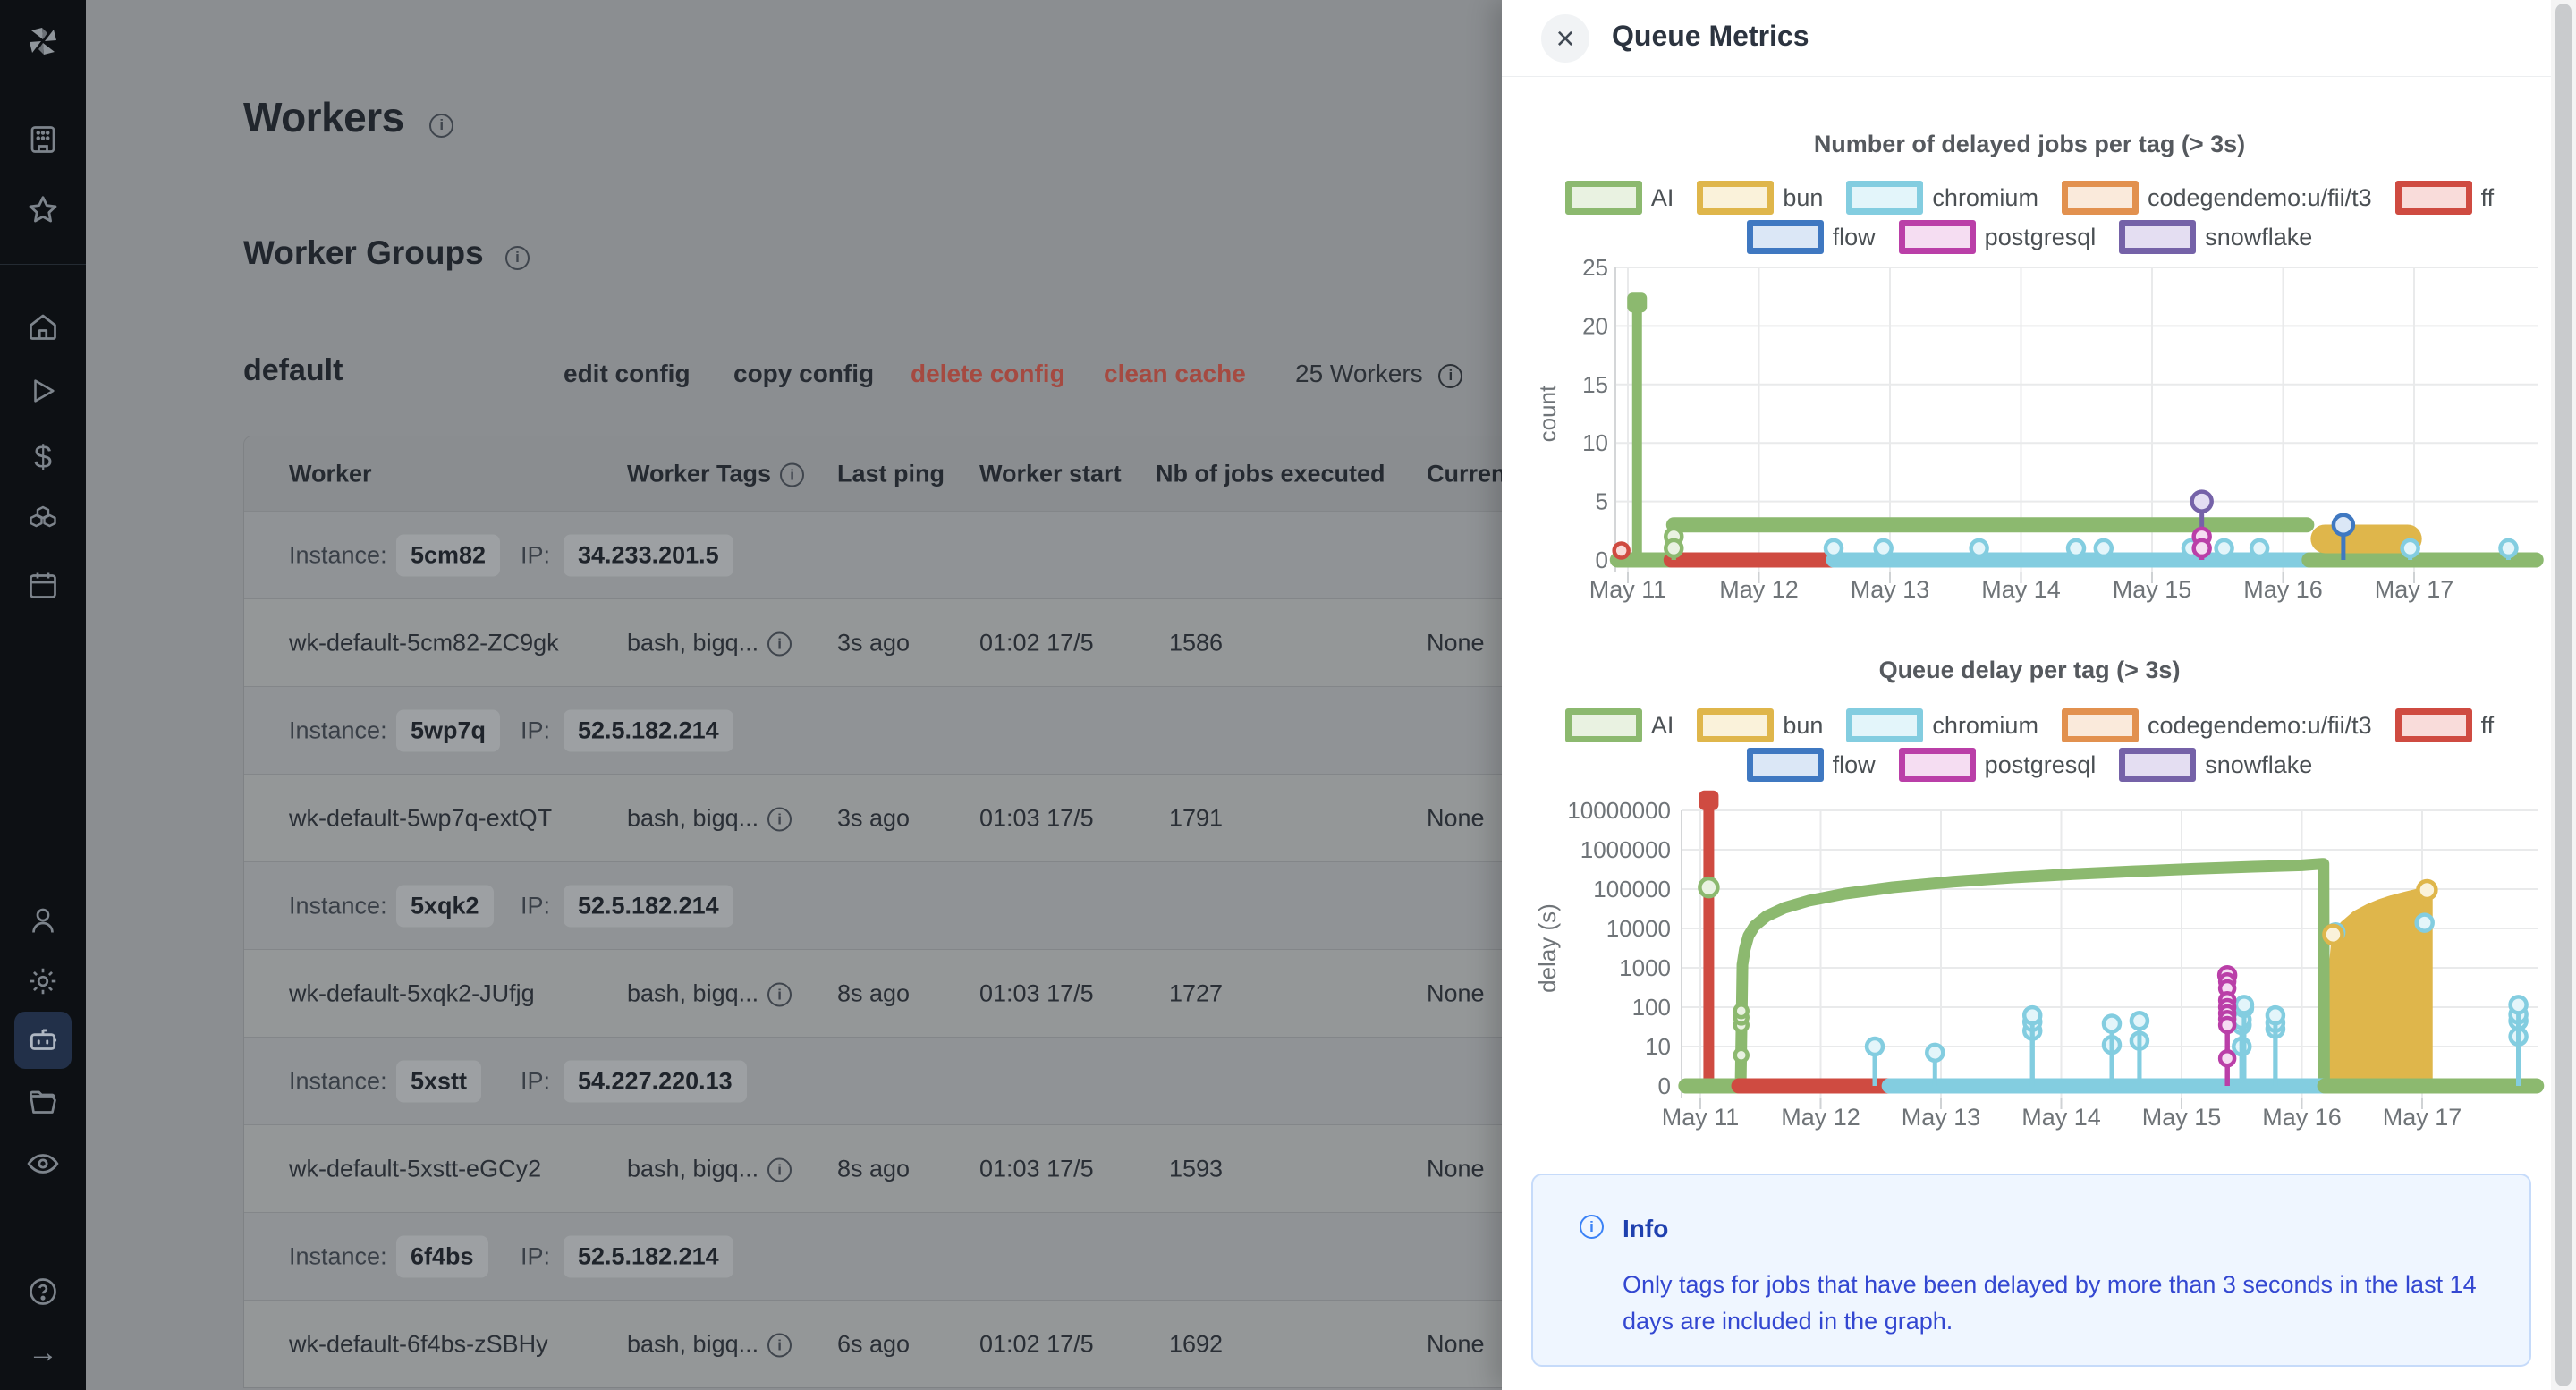 The image size is (2576, 1390). What do you see at coordinates (415, 1168) in the screenshot?
I see `worker-name: wk-default-5xstt-eGCy2` at bounding box center [415, 1168].